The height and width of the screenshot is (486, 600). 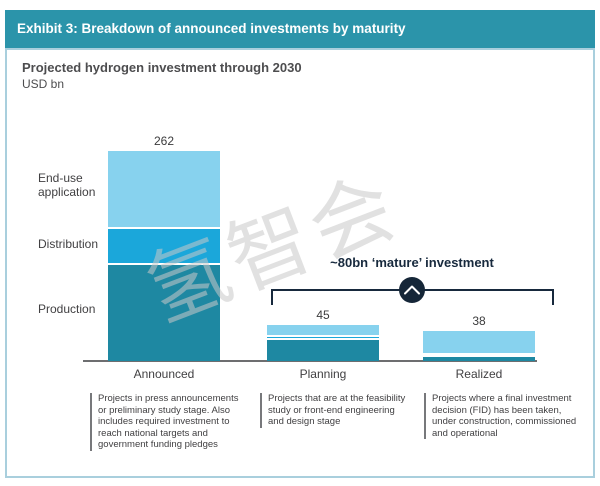 I want to click on x-axis-line, so click(x=310, y=361).